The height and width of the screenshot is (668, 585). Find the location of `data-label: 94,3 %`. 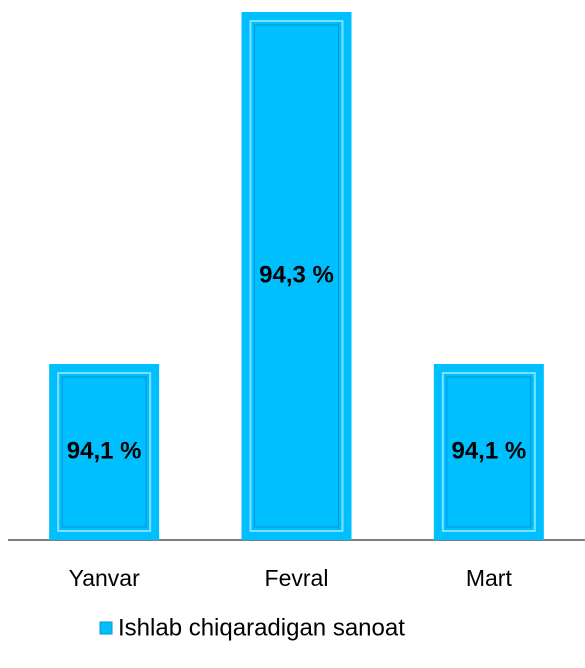

data-label: 94,3 % is located at coordinates (296, 274).